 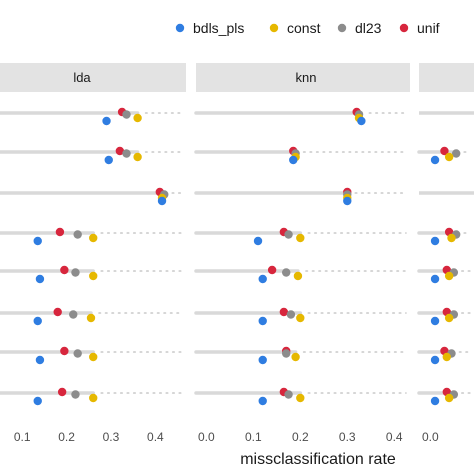 I want to click on legend-label-unif: unif, so click(x=428, y=28).